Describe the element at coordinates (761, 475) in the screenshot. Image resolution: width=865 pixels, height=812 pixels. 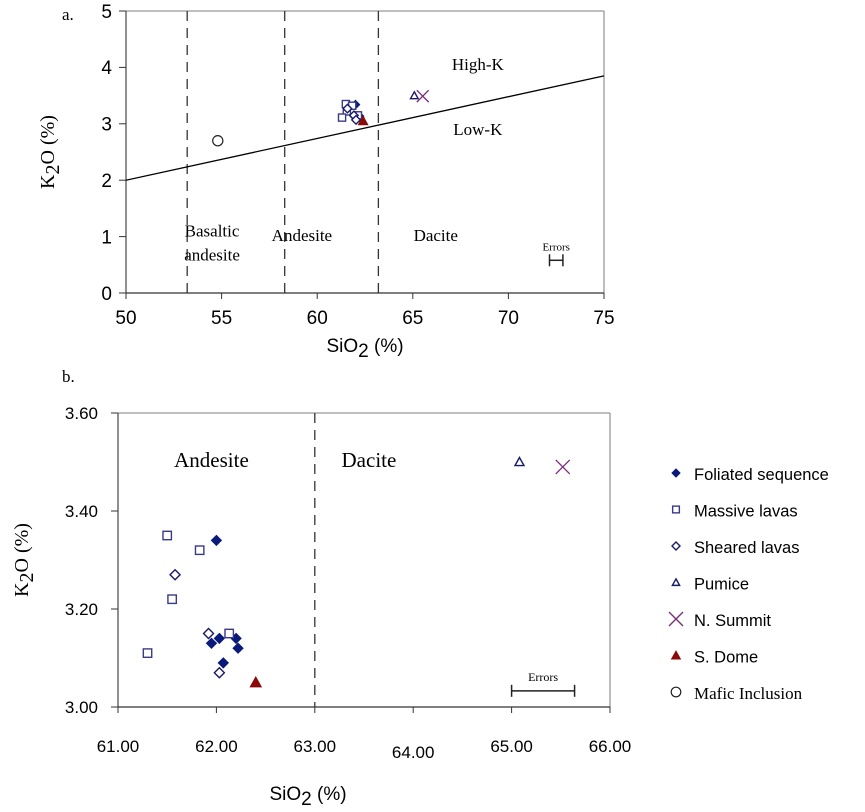
I see `legend-label: Foliated sequence` at that location.